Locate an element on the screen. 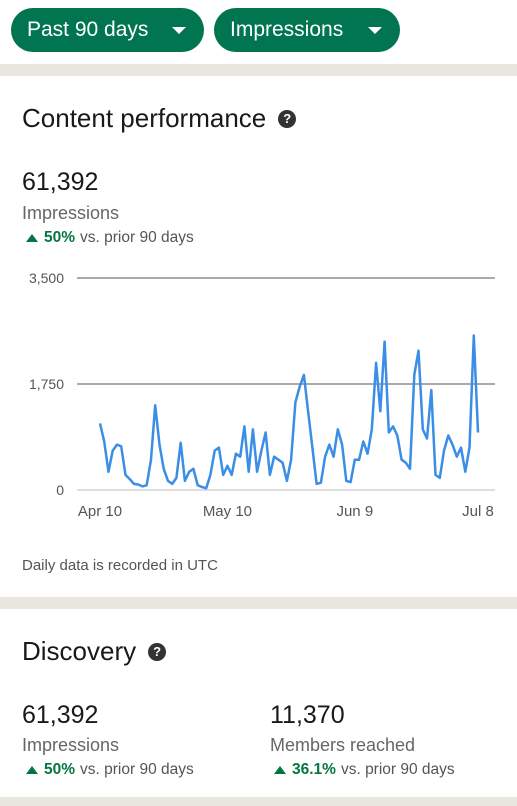 The height and width of the screenshot is (806, 517). members-reached-change: 36.1% vs. prior 90 days is located at coordinates (364, 770).